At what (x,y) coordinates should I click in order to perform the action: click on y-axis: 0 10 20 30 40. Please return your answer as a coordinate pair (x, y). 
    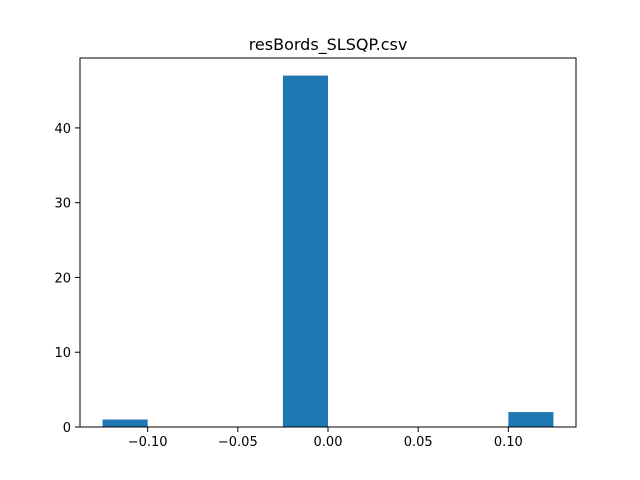
    Looking at the image, I should click on (67, 279).